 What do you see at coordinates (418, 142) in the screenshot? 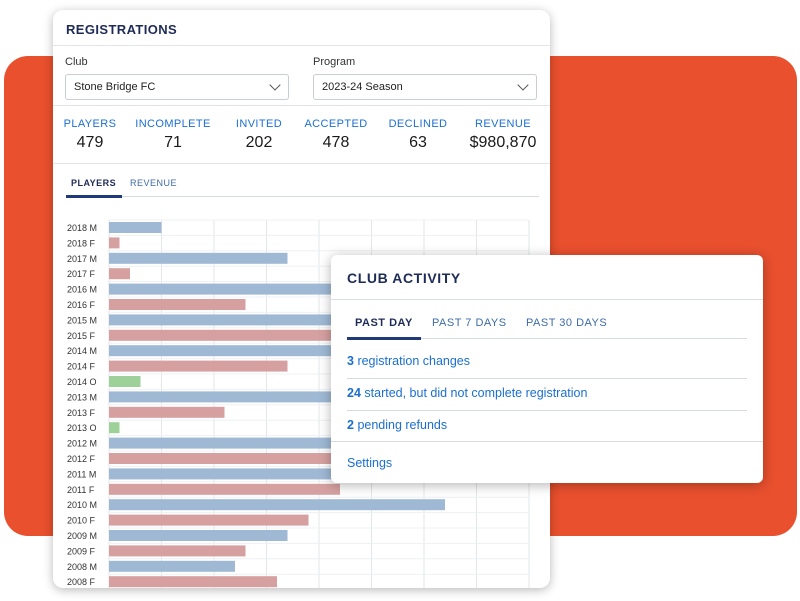
I see `stat-value: 63` at bounding box center [418, 142].